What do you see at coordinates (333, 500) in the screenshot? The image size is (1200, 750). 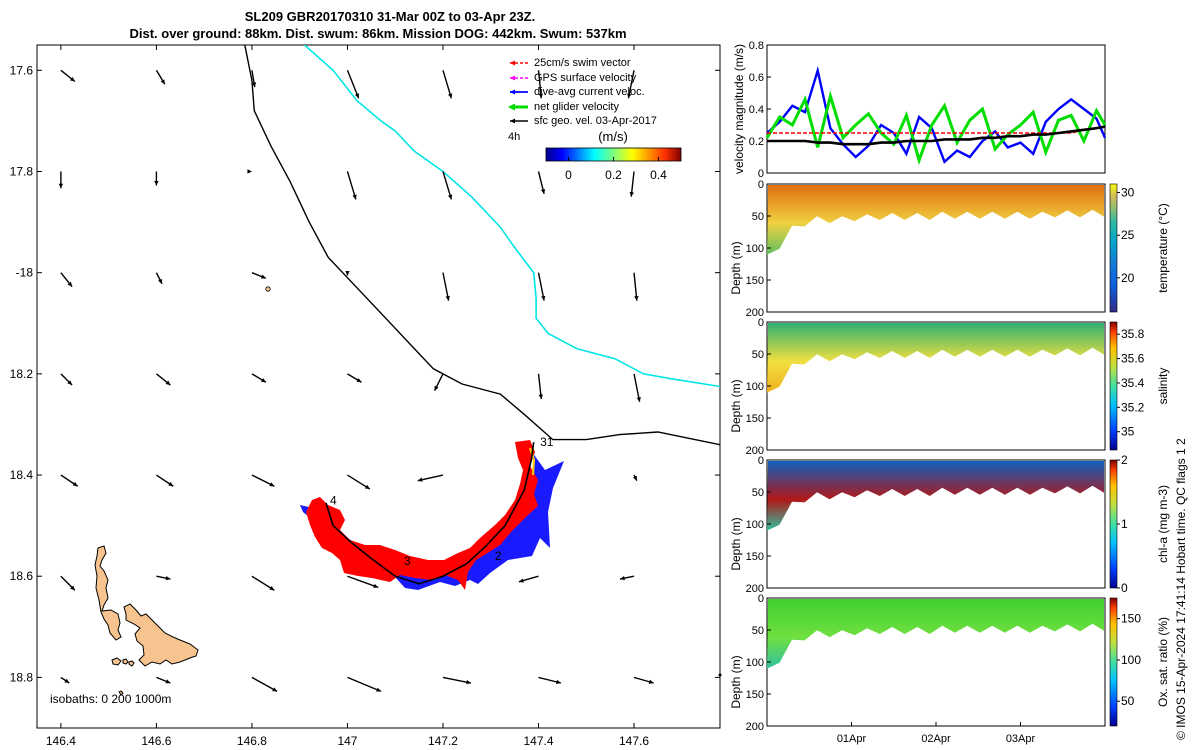 I see `day-marker-label: 4` at bounding box center [333, 500].